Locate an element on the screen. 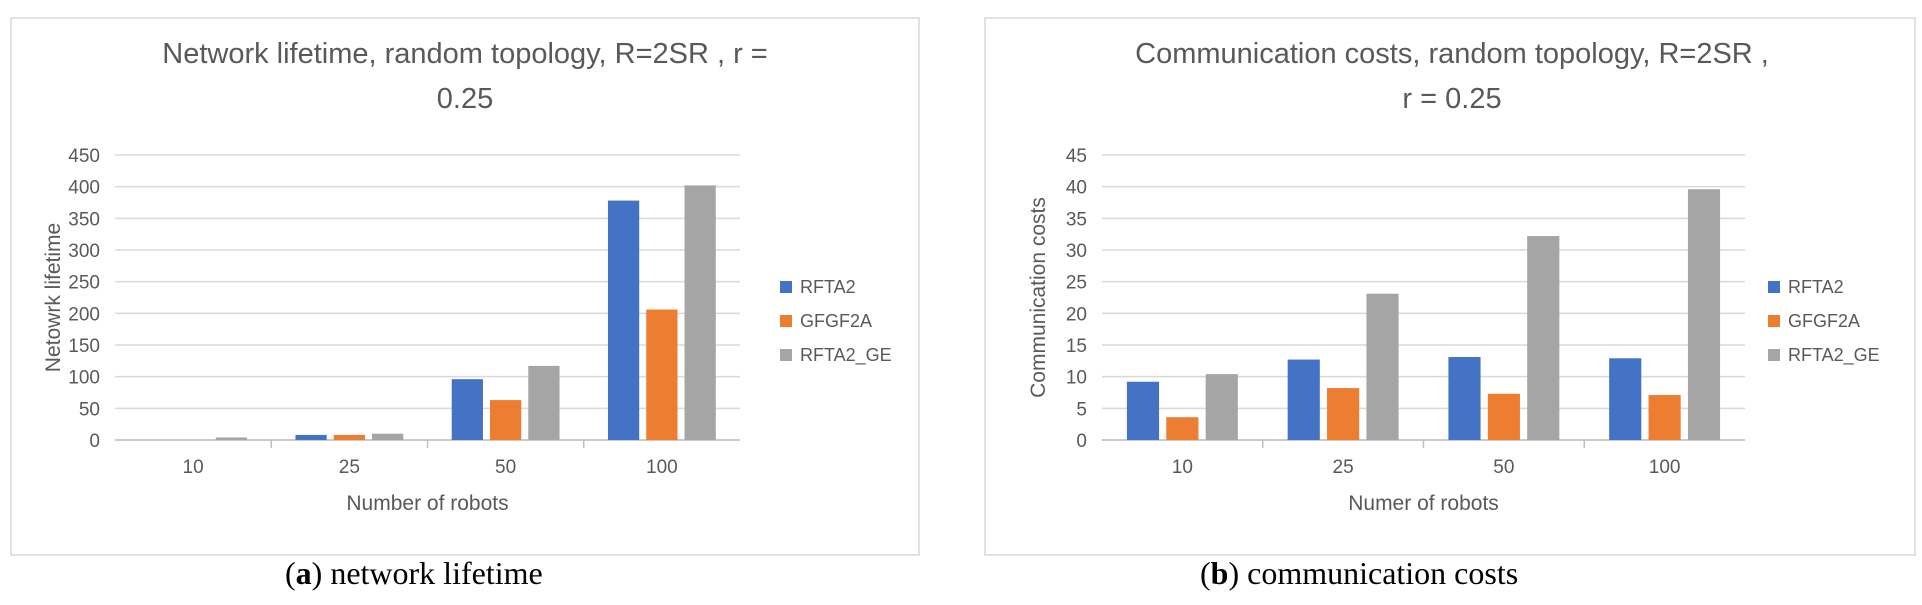 The width and height of the screenshot is (1922, 605). caption-letter: b is located at coordinates (1219, 573).